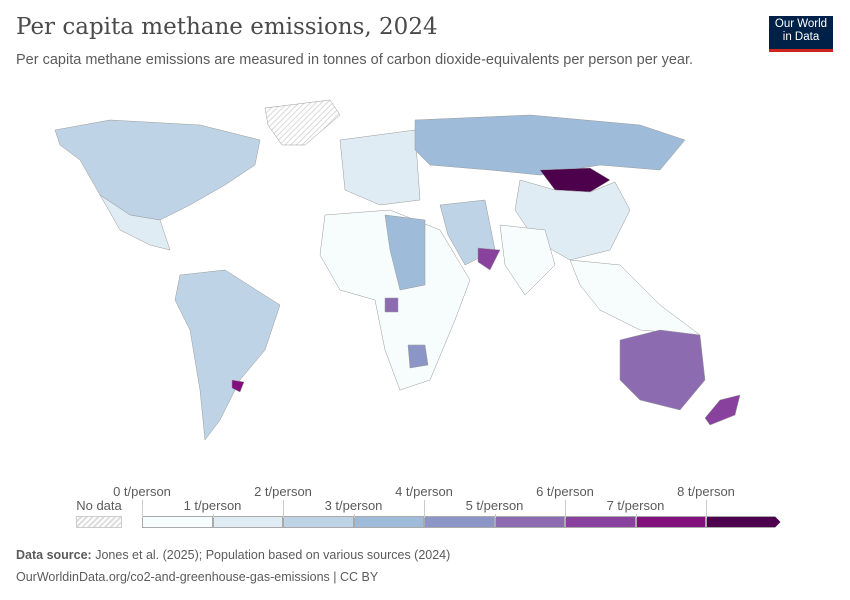  Describe the element at coordinates (635, 297) in the screenshot. I see `region-southeast-asia` at that location.